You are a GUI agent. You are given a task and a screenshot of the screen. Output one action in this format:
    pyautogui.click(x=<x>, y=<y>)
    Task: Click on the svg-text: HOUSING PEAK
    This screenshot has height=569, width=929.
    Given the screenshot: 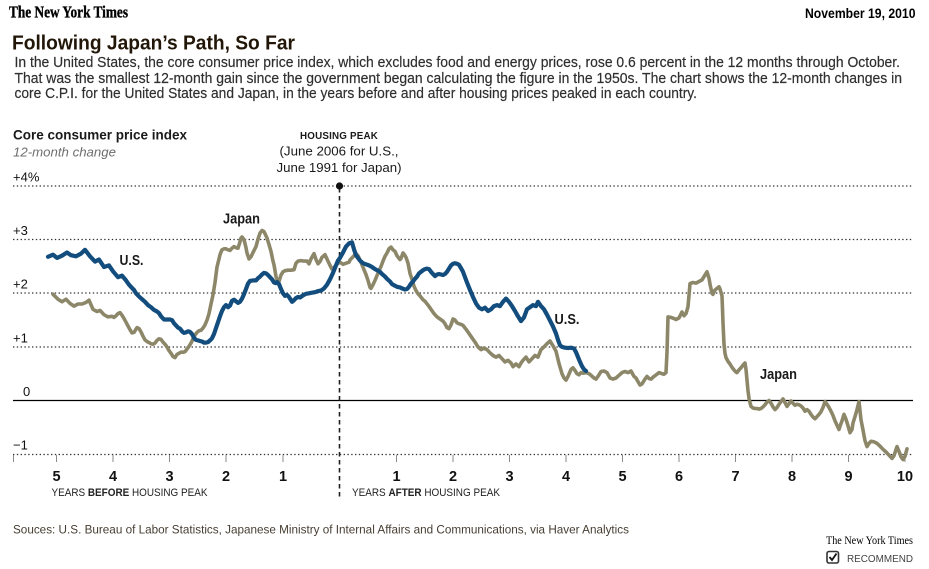 What is the action you would take?
    pyautogui.click(x=339, y=136)
    